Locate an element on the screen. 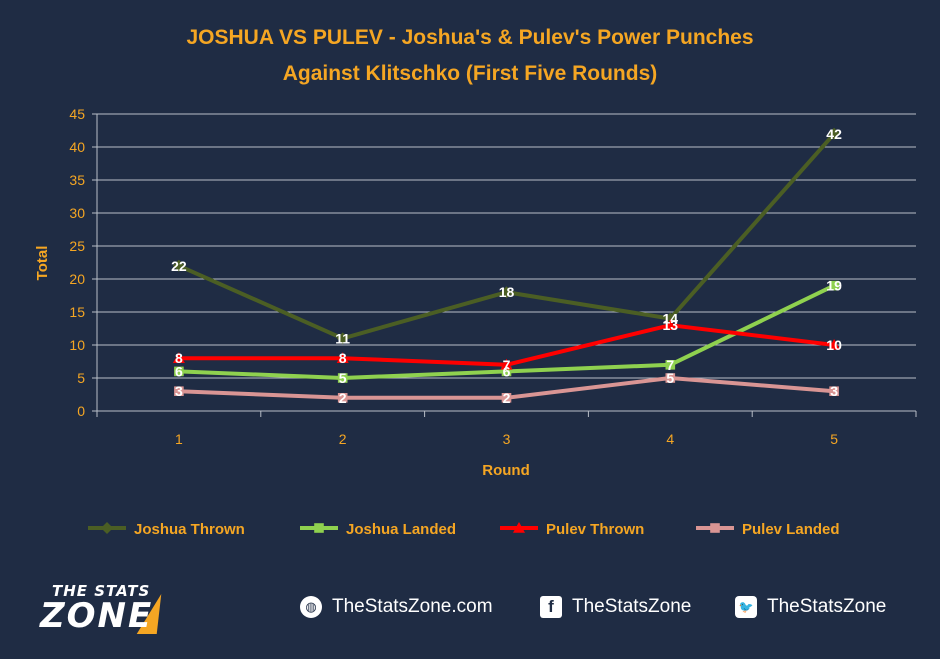 The height and width of the screenshot is (659, 940). globe-icon: ◍ is located at coordinates (311, 607).